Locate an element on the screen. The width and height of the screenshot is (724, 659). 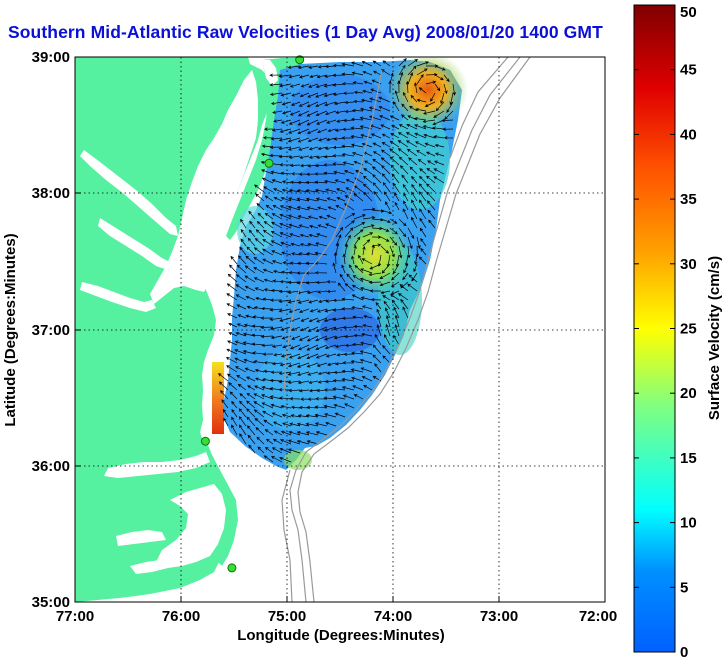
colorbar-tick-label: 50 is located at coordinates (688, 12).